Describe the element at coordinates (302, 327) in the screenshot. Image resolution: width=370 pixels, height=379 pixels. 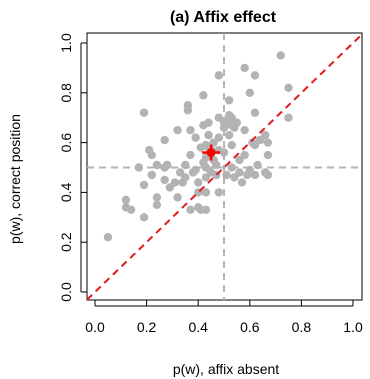
I see `x-tick-label: 0.8` at that location.